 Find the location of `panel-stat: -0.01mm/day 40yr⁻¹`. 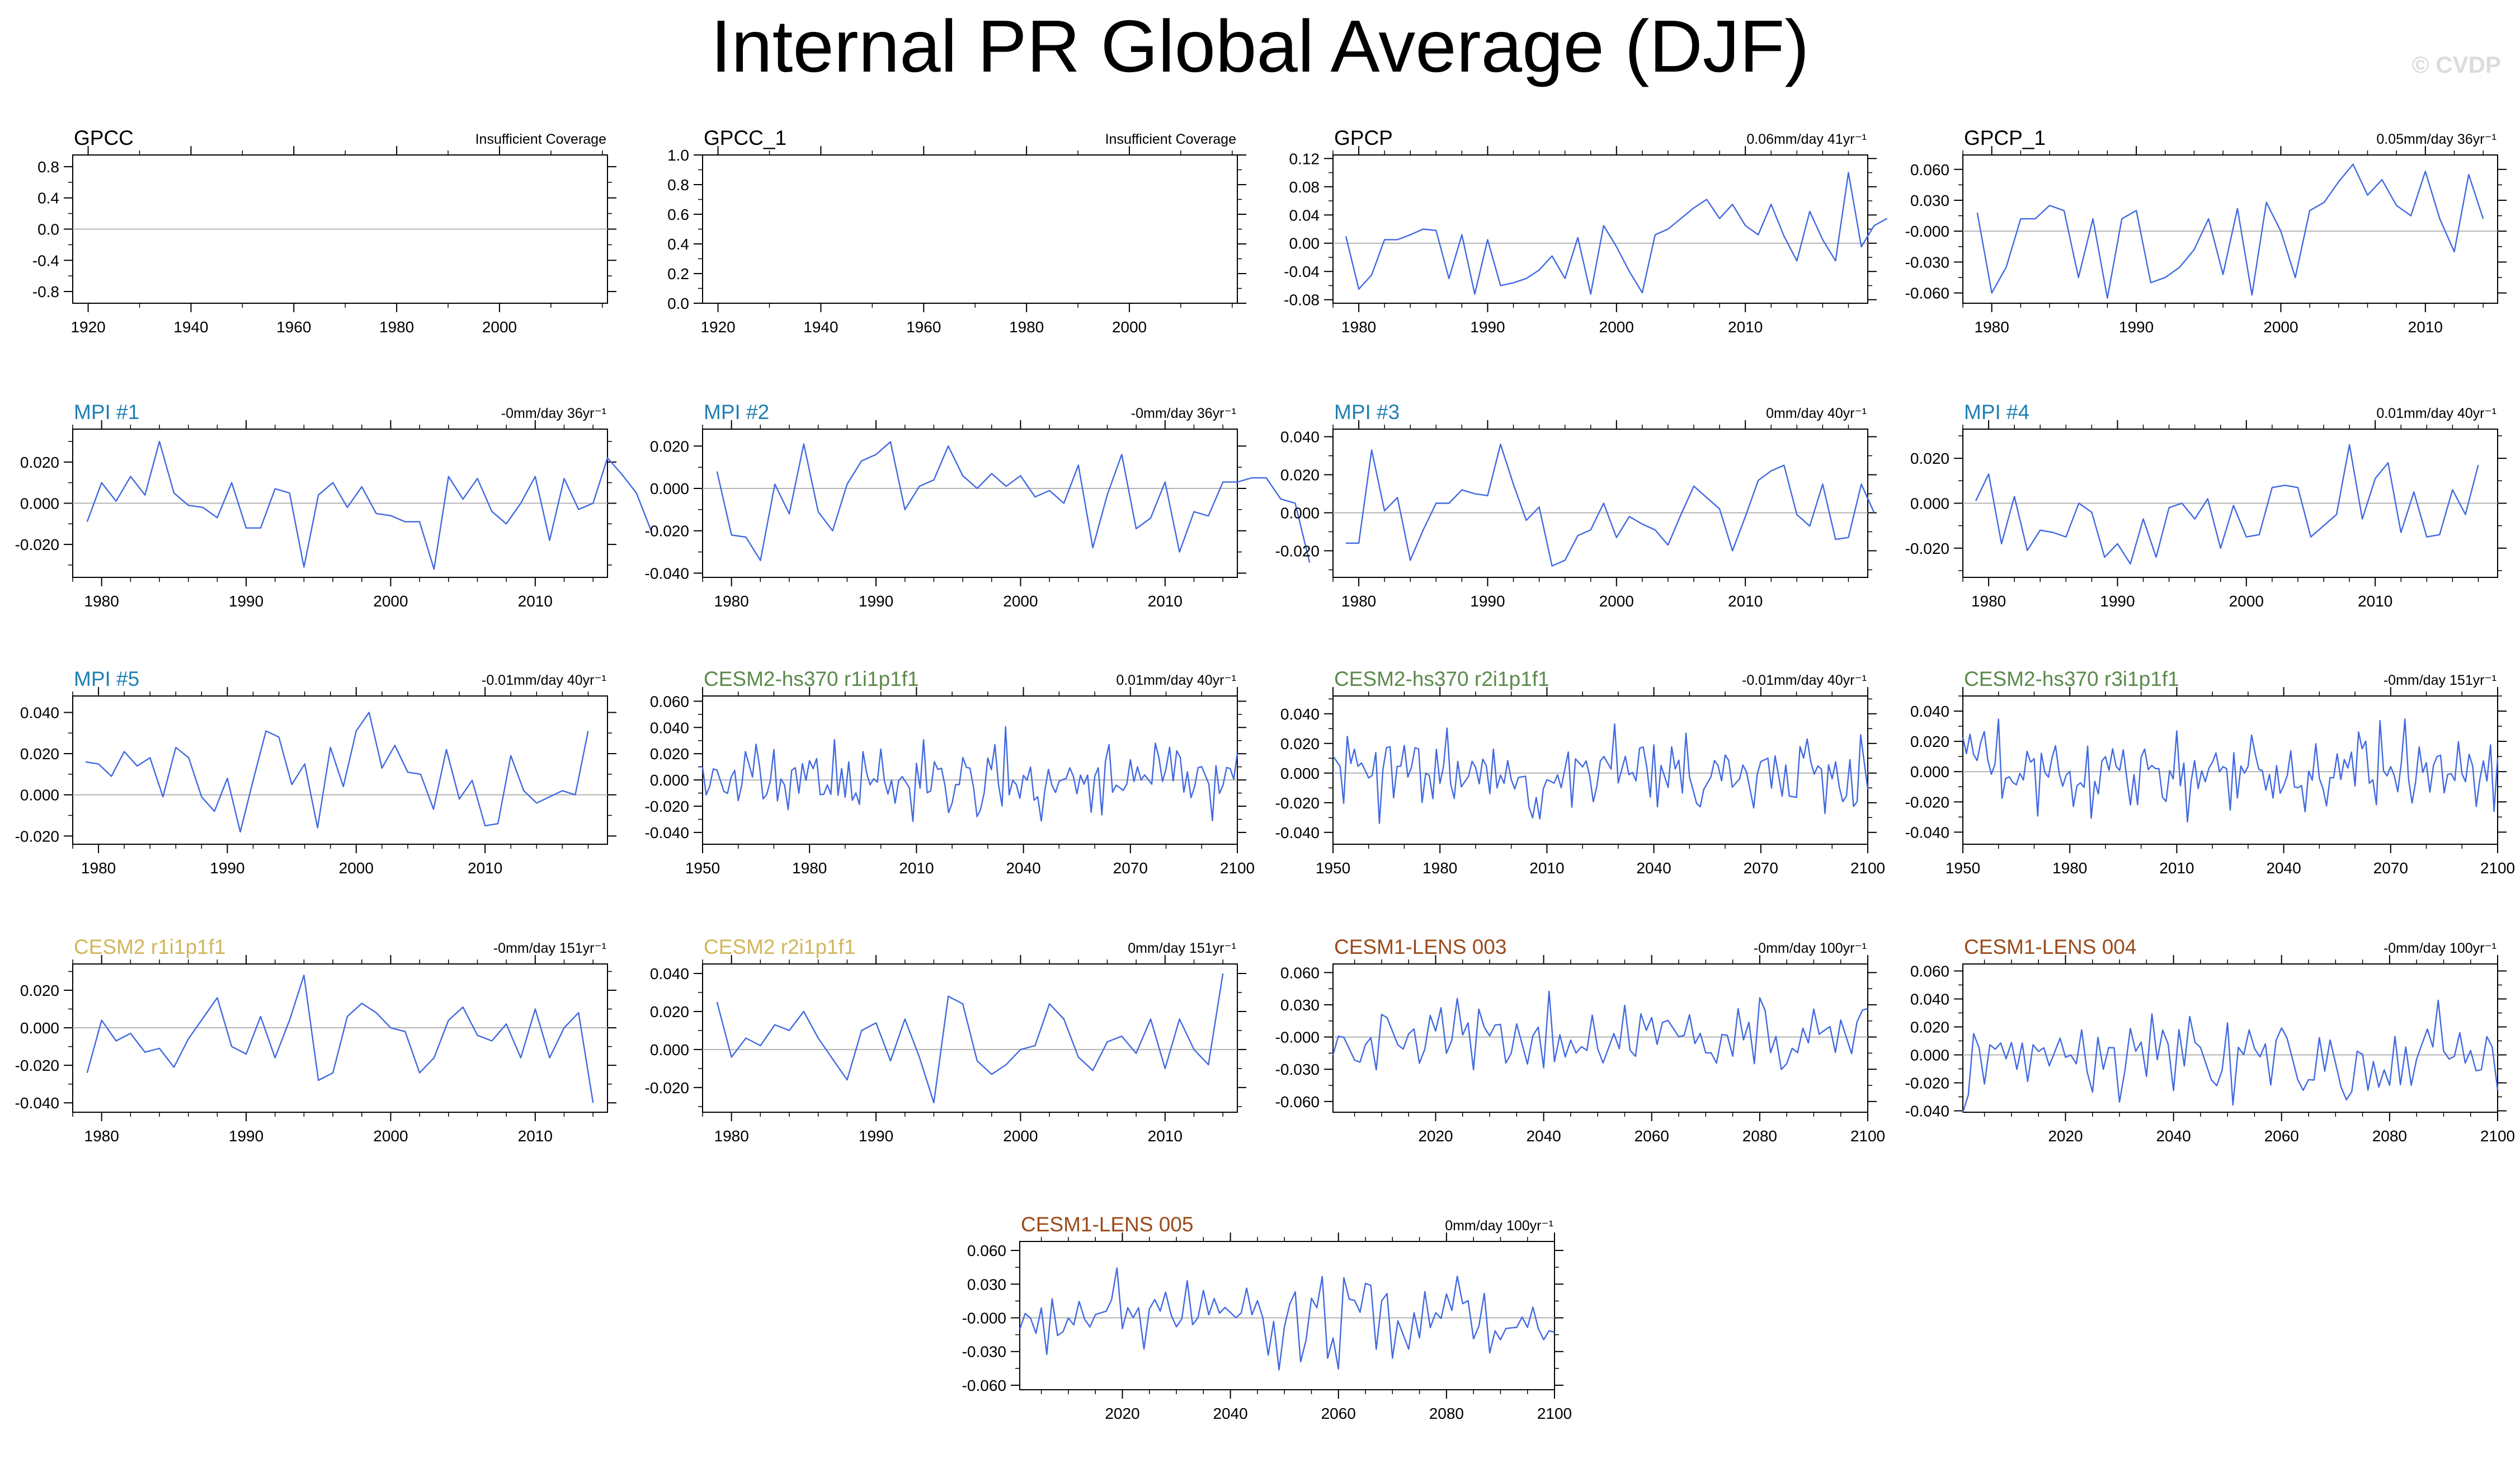

panel-stat: -0.01mm/day 40yr⁻¹ is located at coordinates (544, 680).